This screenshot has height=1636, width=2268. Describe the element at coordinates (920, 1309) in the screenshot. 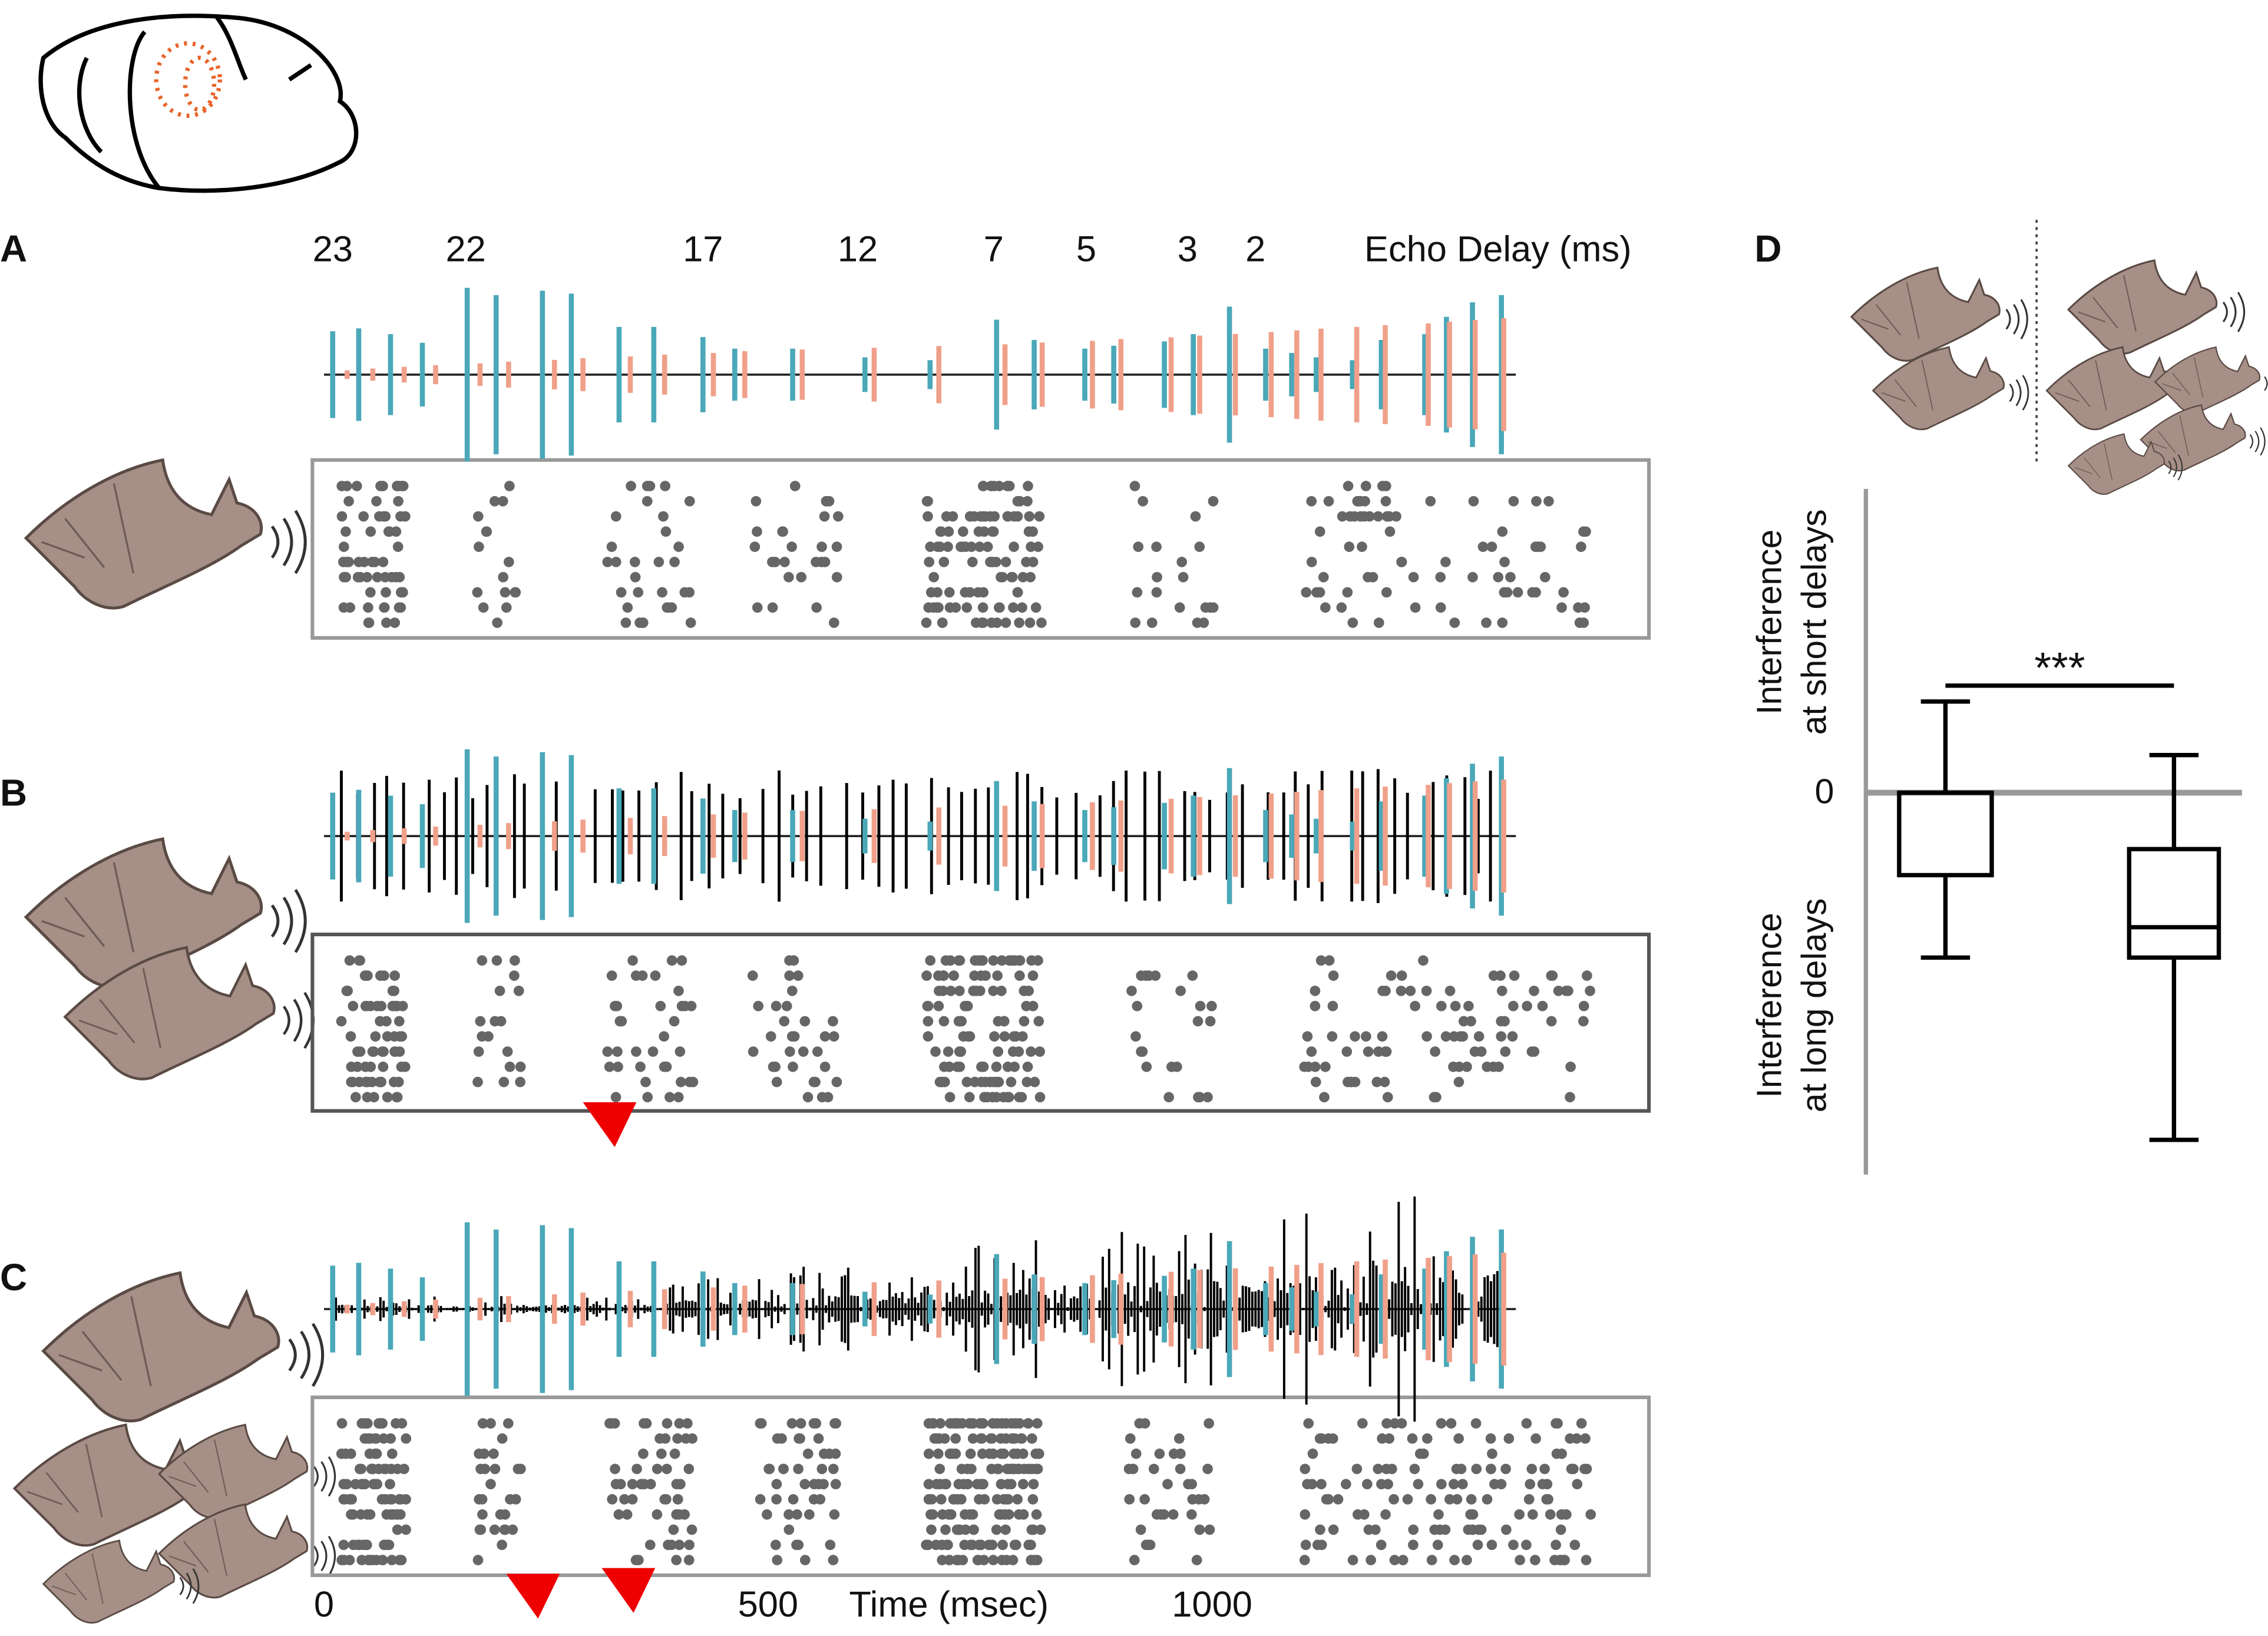

I see `pulse-train` at that location.